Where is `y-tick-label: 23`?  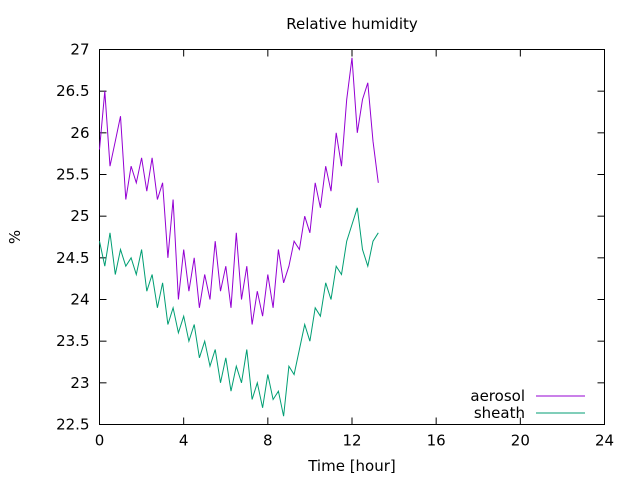
y-tick-label: 23 is located at coordinates (79, 383).